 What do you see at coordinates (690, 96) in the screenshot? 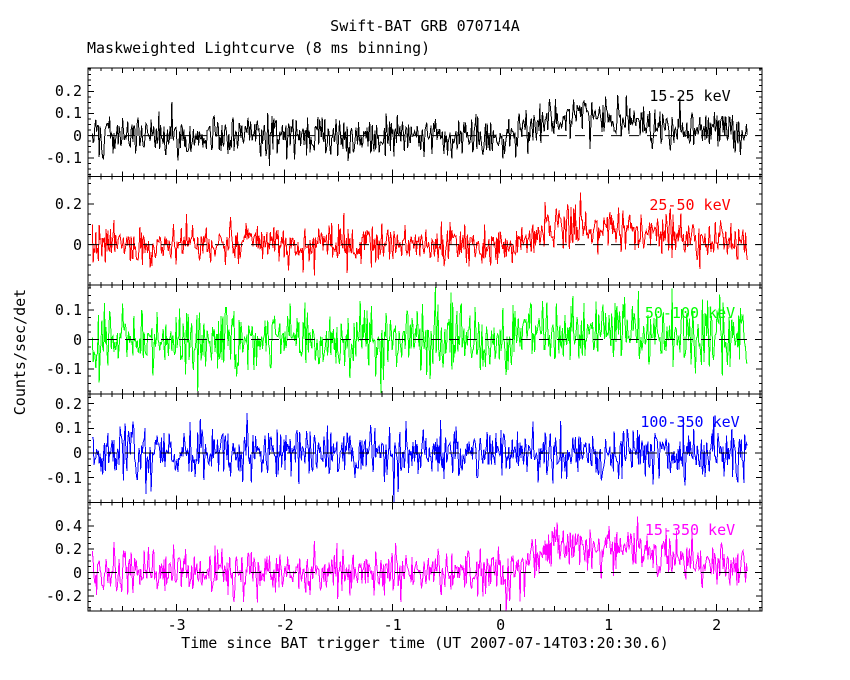
I see `energy-band-label: 15-25 keV` at bounding box center [690, 96].